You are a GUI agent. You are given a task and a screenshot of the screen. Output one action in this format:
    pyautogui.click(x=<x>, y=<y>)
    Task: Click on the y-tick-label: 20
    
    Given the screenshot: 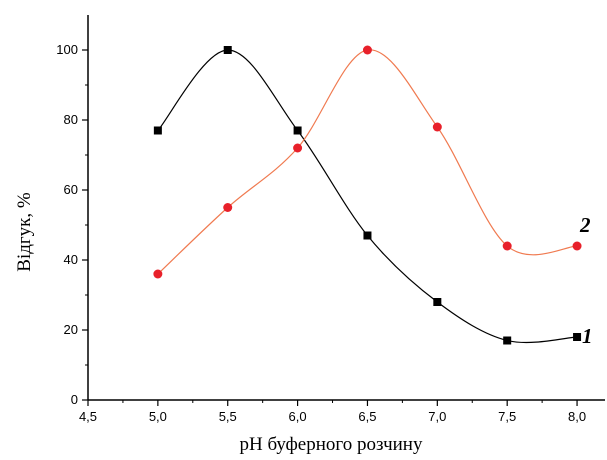 What is the action you would take?
    pyautogui.click(x=71, y=329)
    